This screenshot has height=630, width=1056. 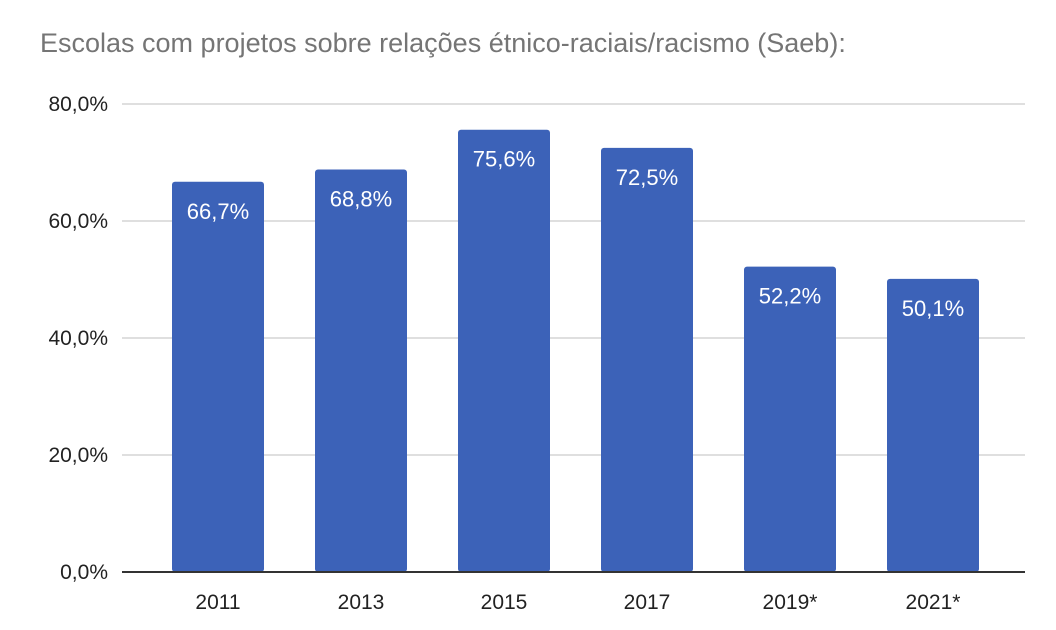 I want to click on x-category-label: 2013, so click(x=361, y=602).